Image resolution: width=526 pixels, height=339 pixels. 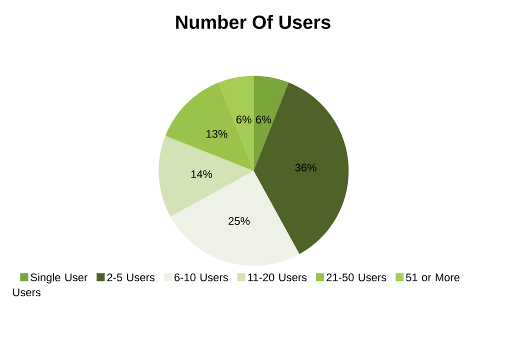 What do you see at coordinates (253, 22) in the screenshot?
I see `chart-title: Number Of Users` at bounding box center [253, 22].